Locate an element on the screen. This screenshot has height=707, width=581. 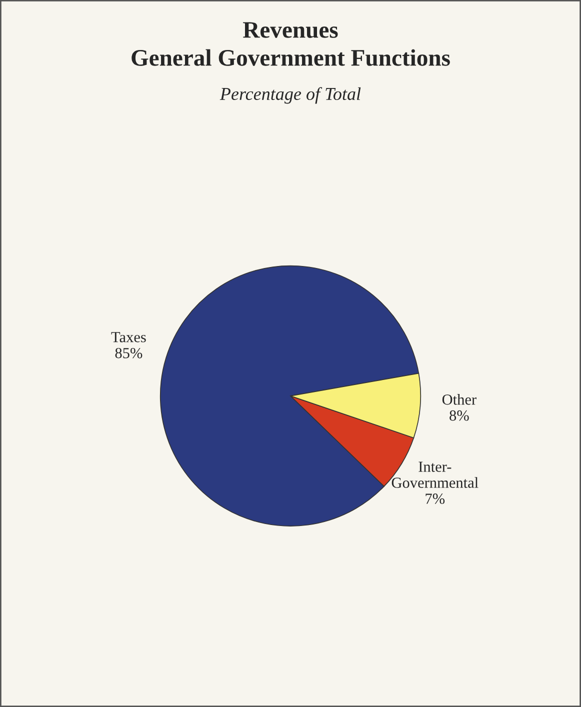
data-label: 7% is located at coordinates (435, 499).